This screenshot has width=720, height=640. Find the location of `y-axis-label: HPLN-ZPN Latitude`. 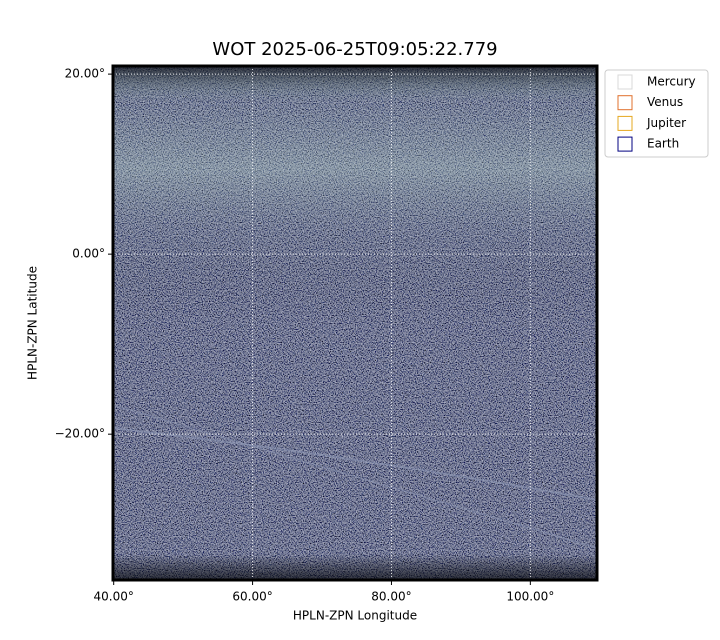

y-axis-label: HPLN-ZPN Latitude is located at coordinates (33, 323).